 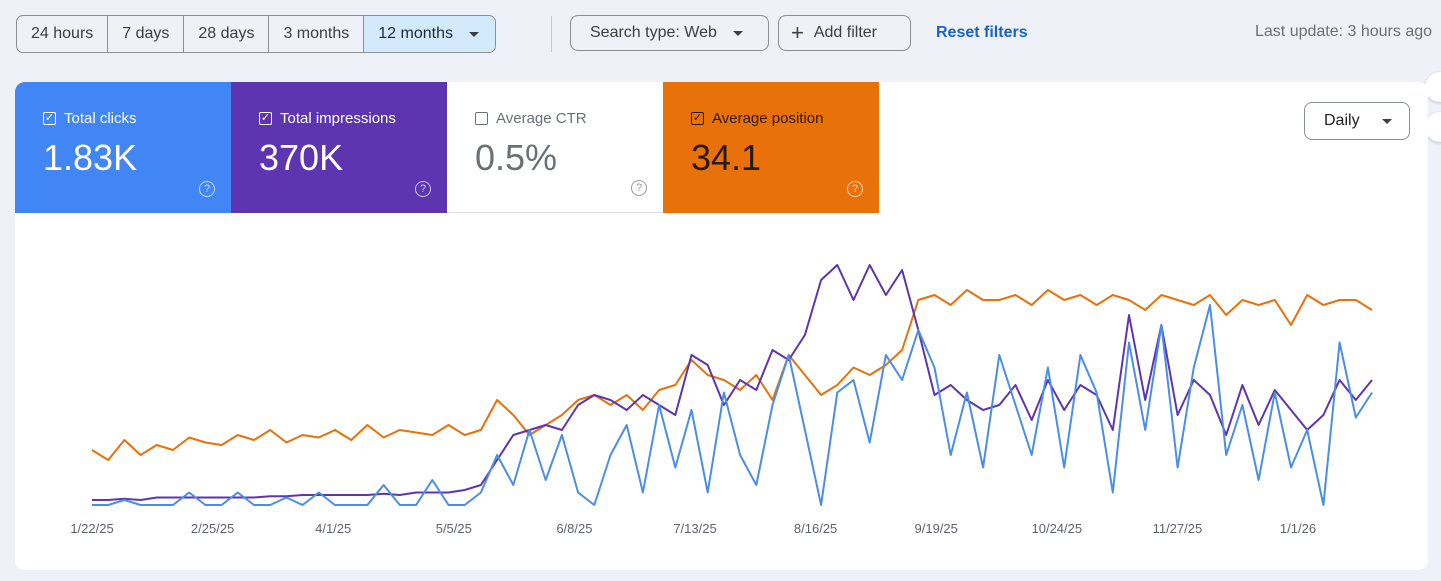 I want to click on reset-filters-link: Reset filters, so click(x=982, y=32).